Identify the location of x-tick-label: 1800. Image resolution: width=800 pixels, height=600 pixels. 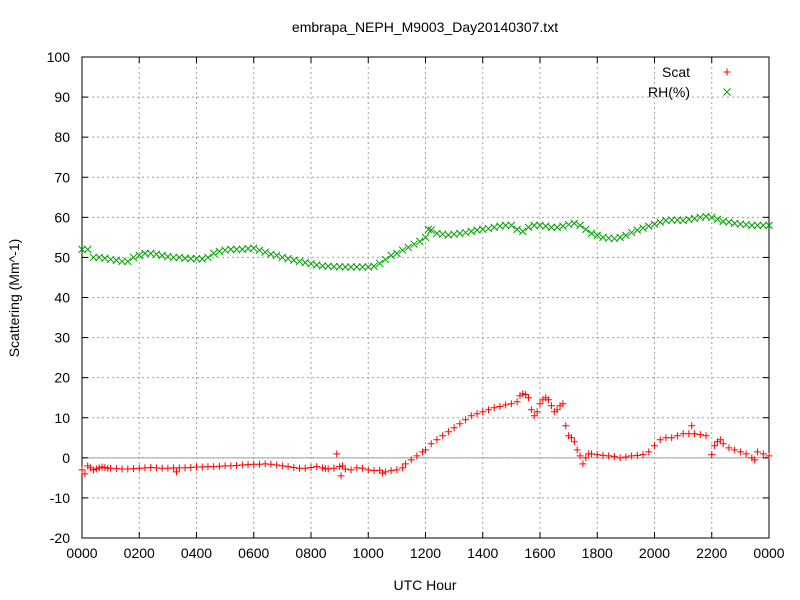
(597, 553).